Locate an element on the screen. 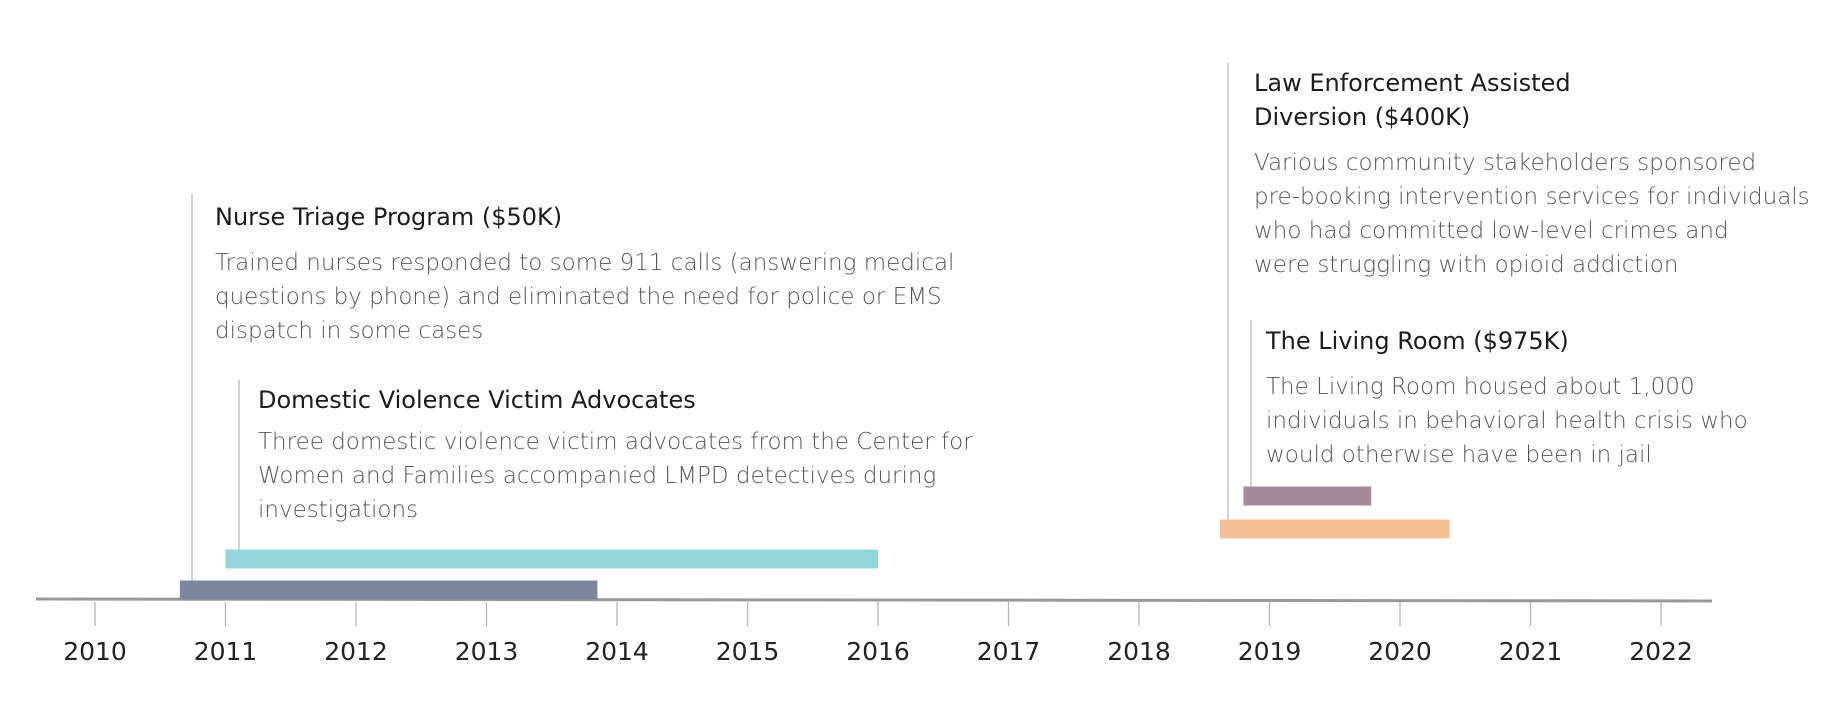  x-tick-label: 2011 is located at coordinates (226, 651).